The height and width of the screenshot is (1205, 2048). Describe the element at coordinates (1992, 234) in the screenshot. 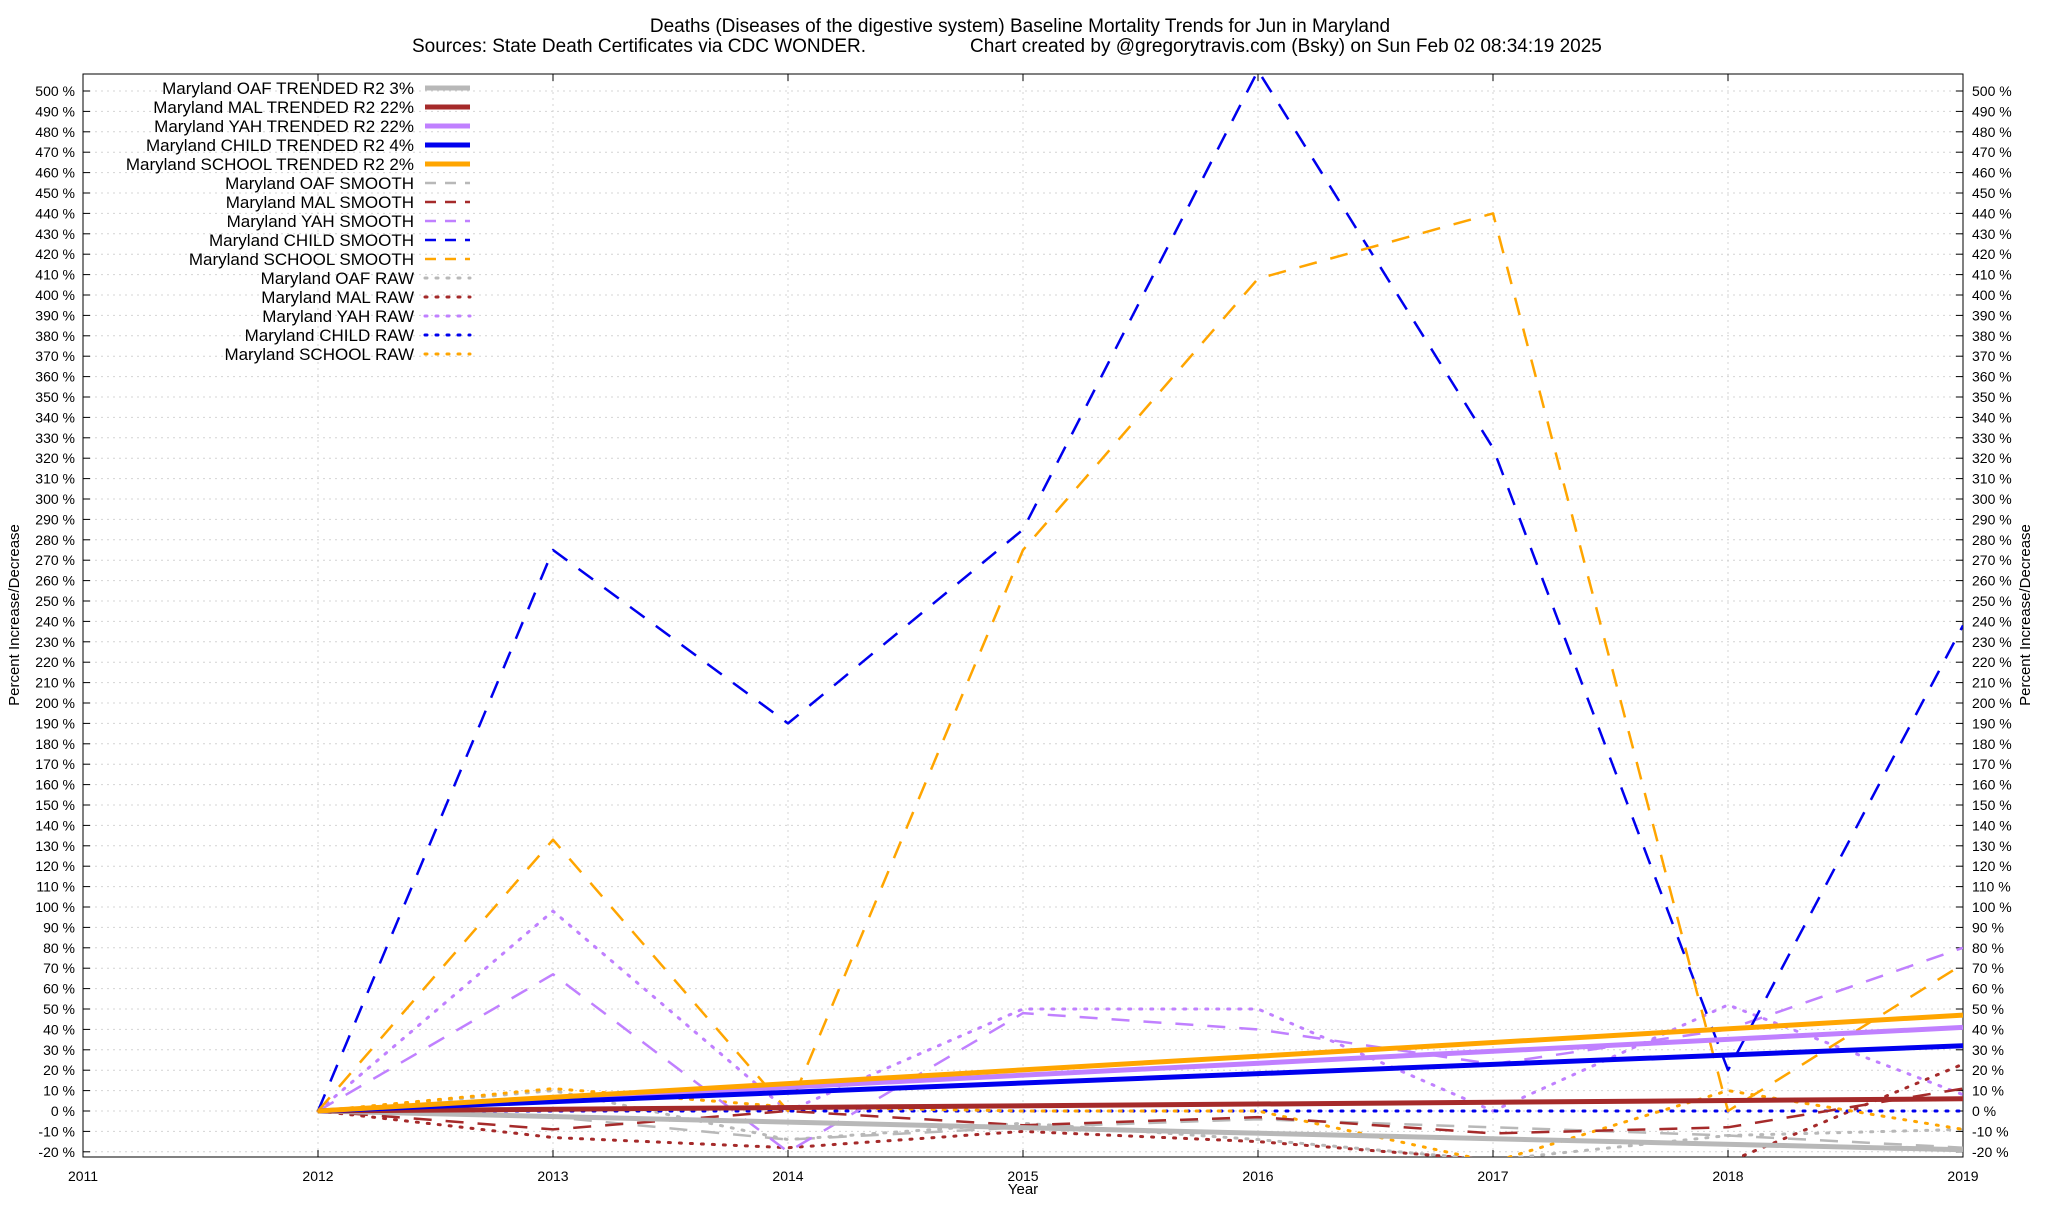

I see `y-tick-label-right: 430 %` at that location.